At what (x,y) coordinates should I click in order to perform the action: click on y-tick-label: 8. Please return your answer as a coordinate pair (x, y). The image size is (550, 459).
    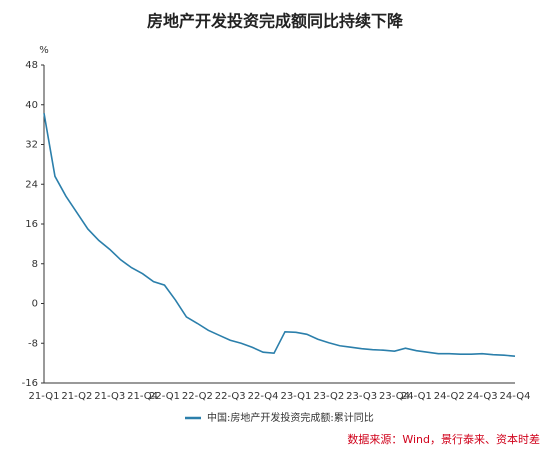
    Looking at the image, I should click on (35, 264).